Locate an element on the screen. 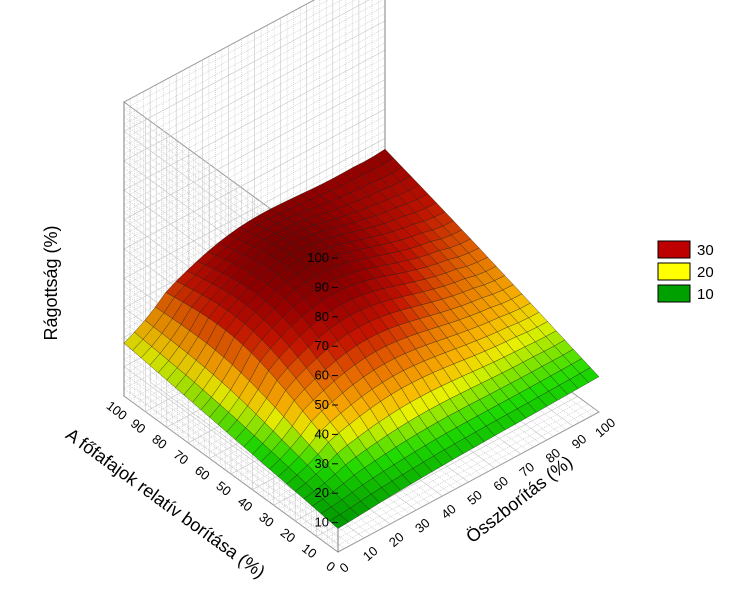 Image resolution: width=755 pixels, height=608 pixels. x-tick-label: 90 is located at coordinates (579, 441).